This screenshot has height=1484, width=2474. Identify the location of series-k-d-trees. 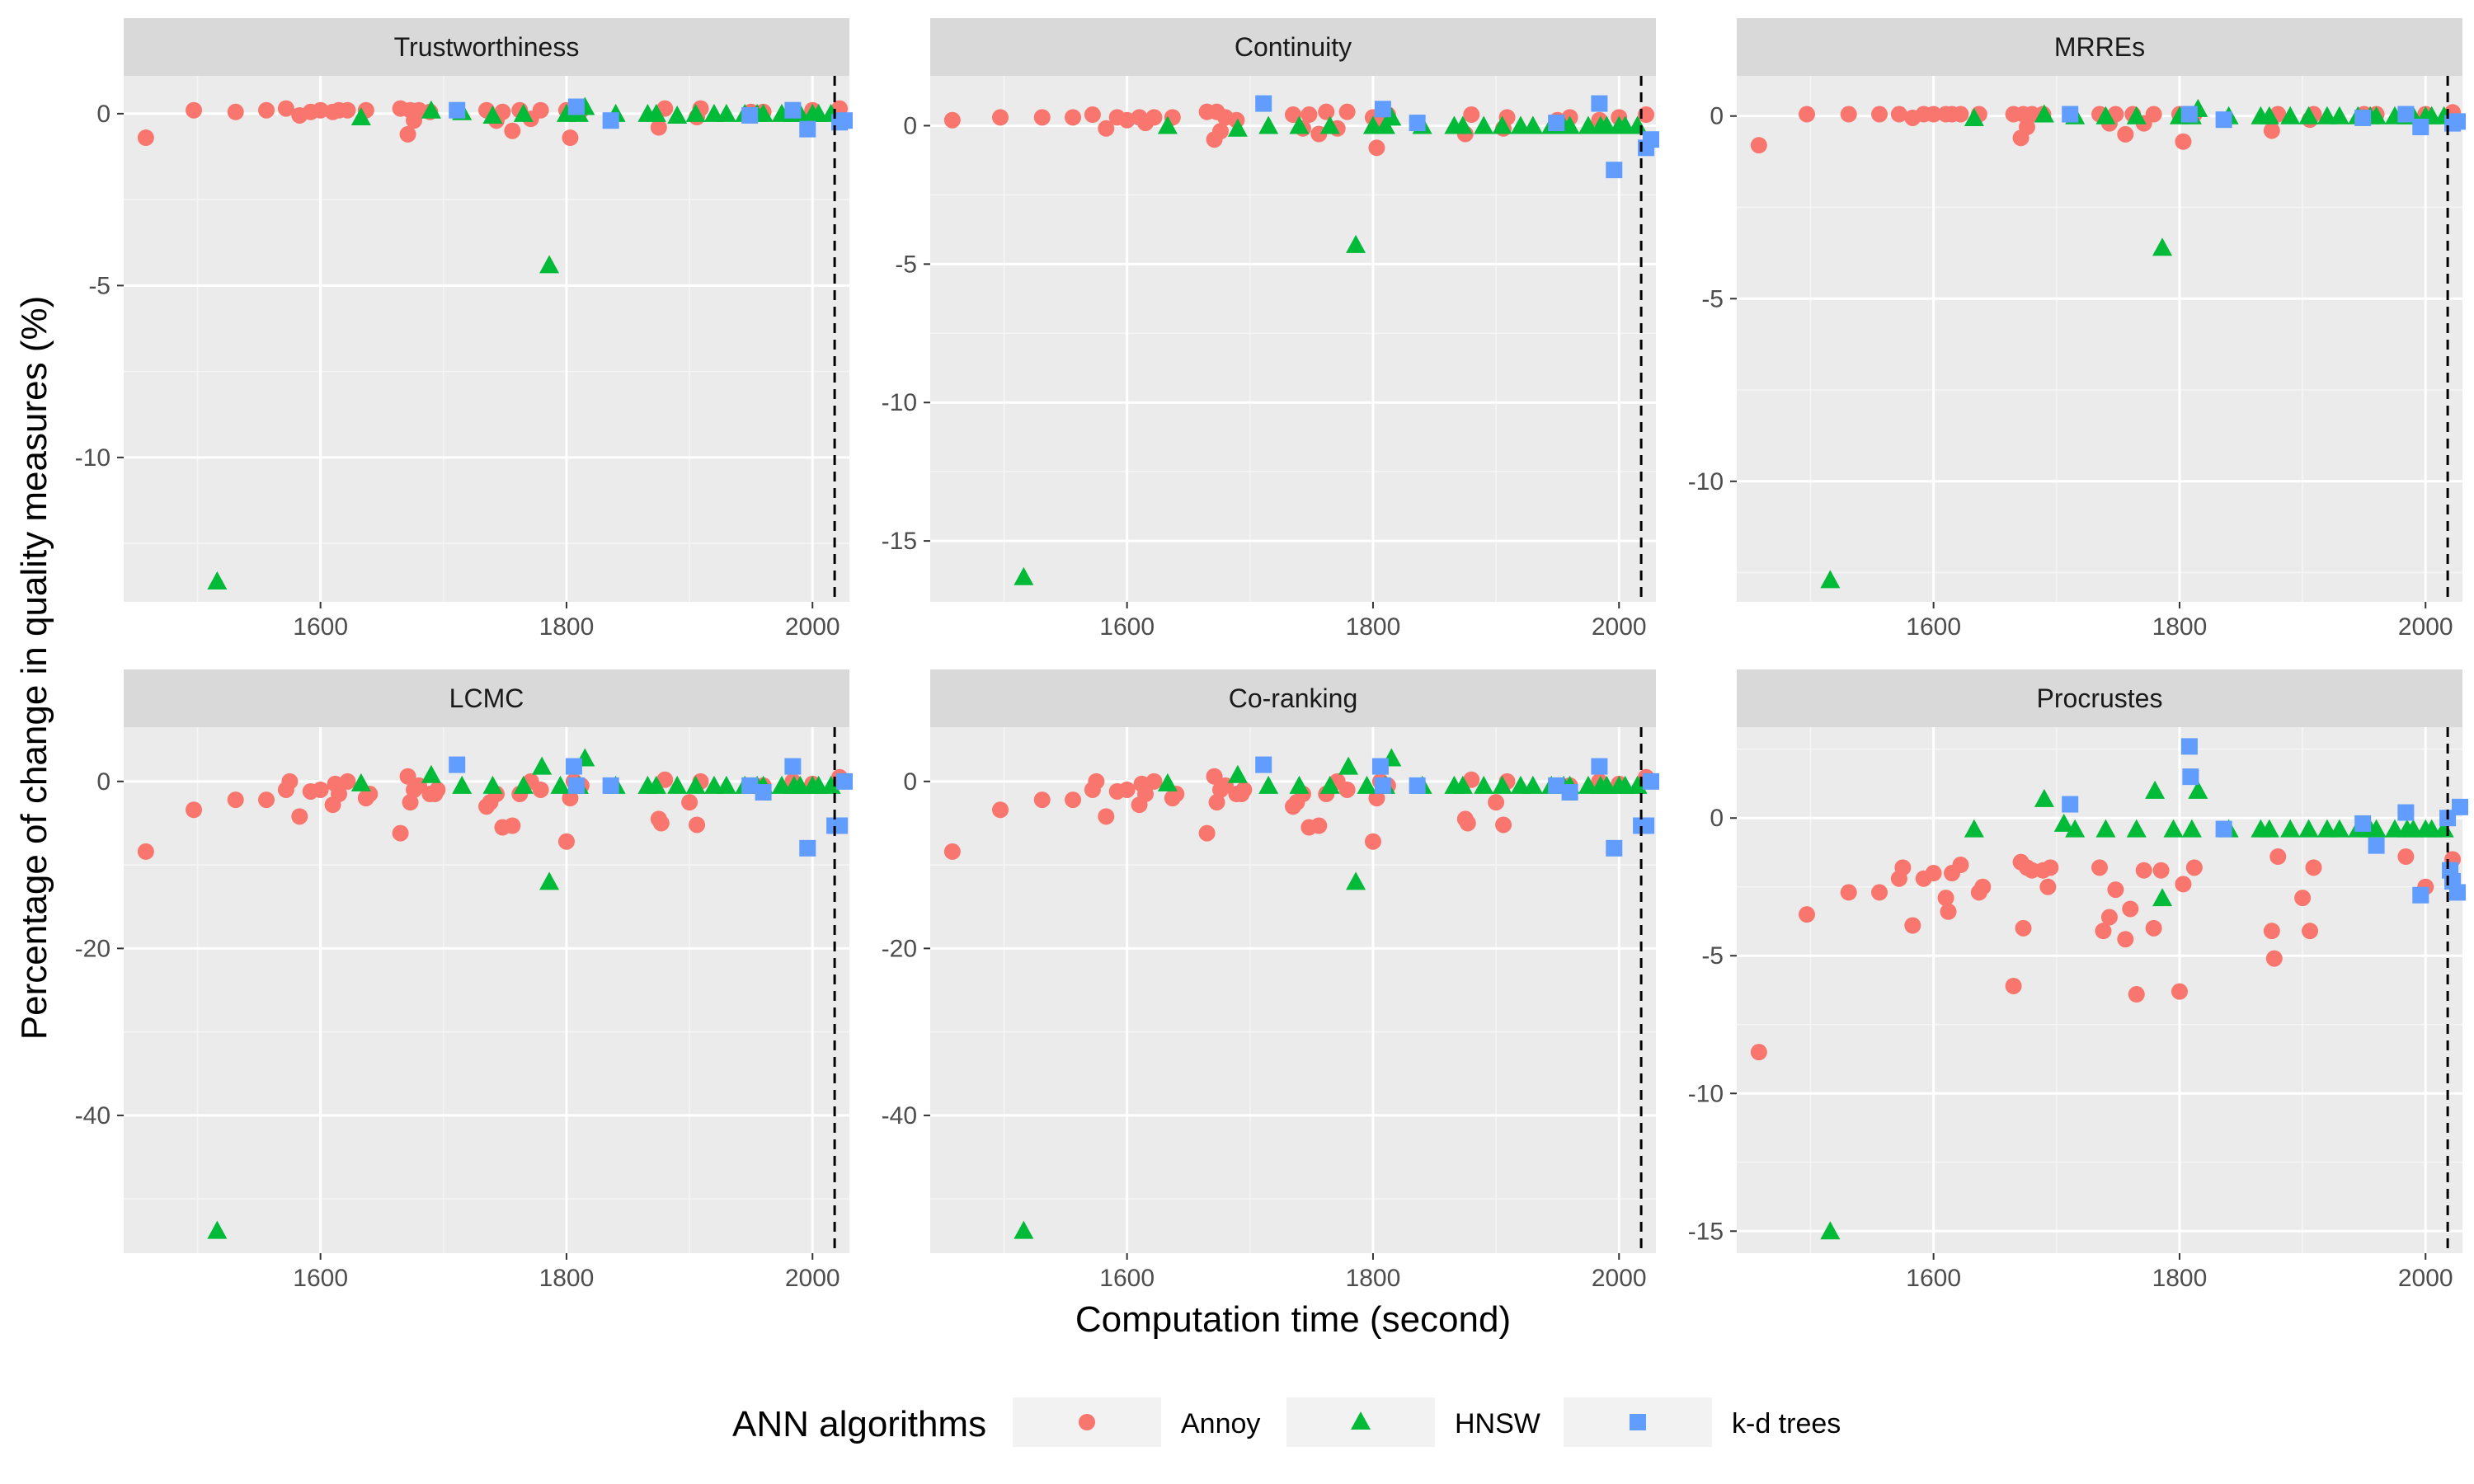
(651, 806).